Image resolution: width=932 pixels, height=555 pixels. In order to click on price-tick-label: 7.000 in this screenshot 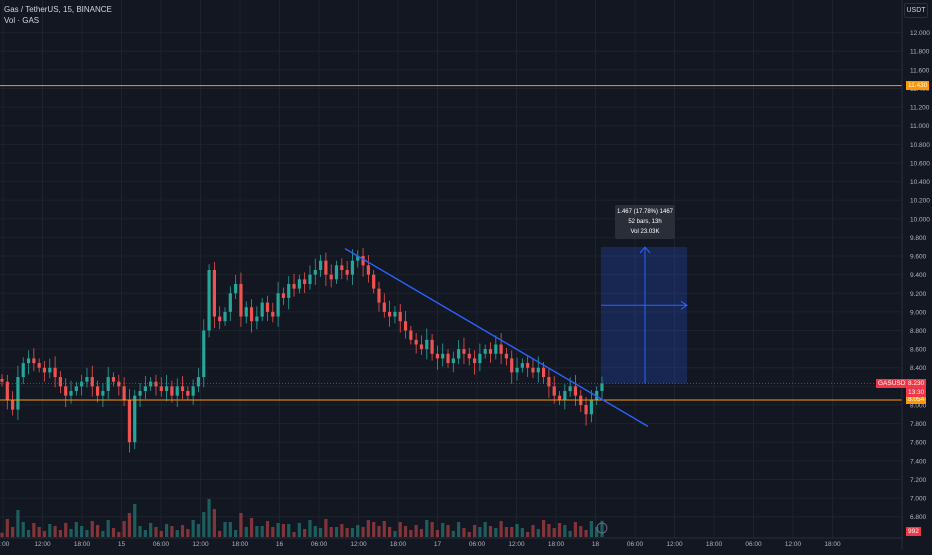, I will do `click(918, 499)`.